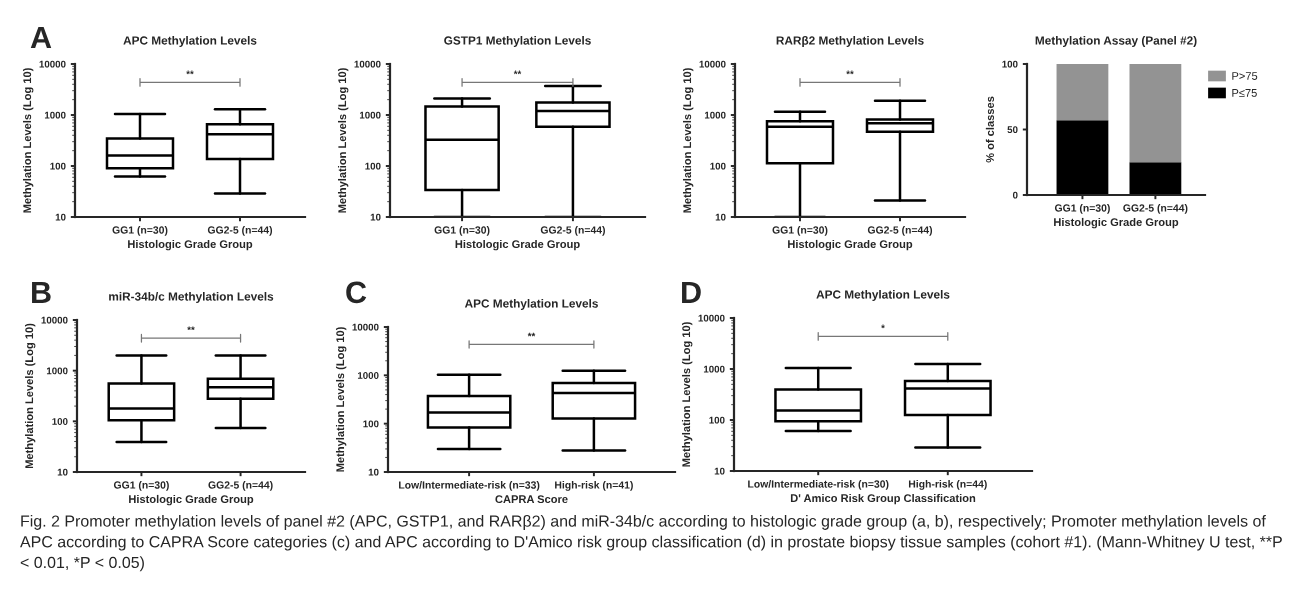 This screenshot has height=605, width=1295. Describe the element at coordinates (1245, 76) in the screenshot. I see `legend-label: P>75` at that location.